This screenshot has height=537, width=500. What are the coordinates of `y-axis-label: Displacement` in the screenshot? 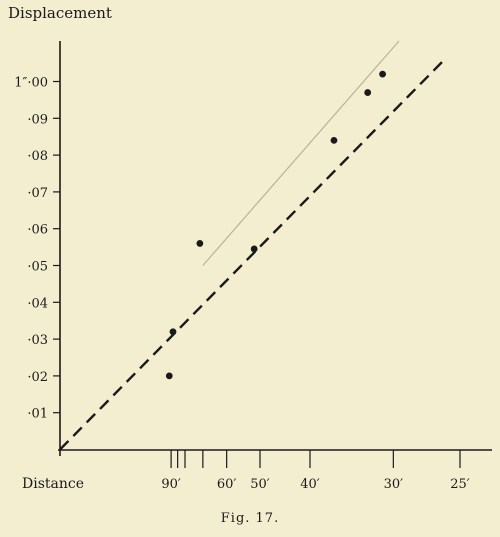 It's located at (60, 13).